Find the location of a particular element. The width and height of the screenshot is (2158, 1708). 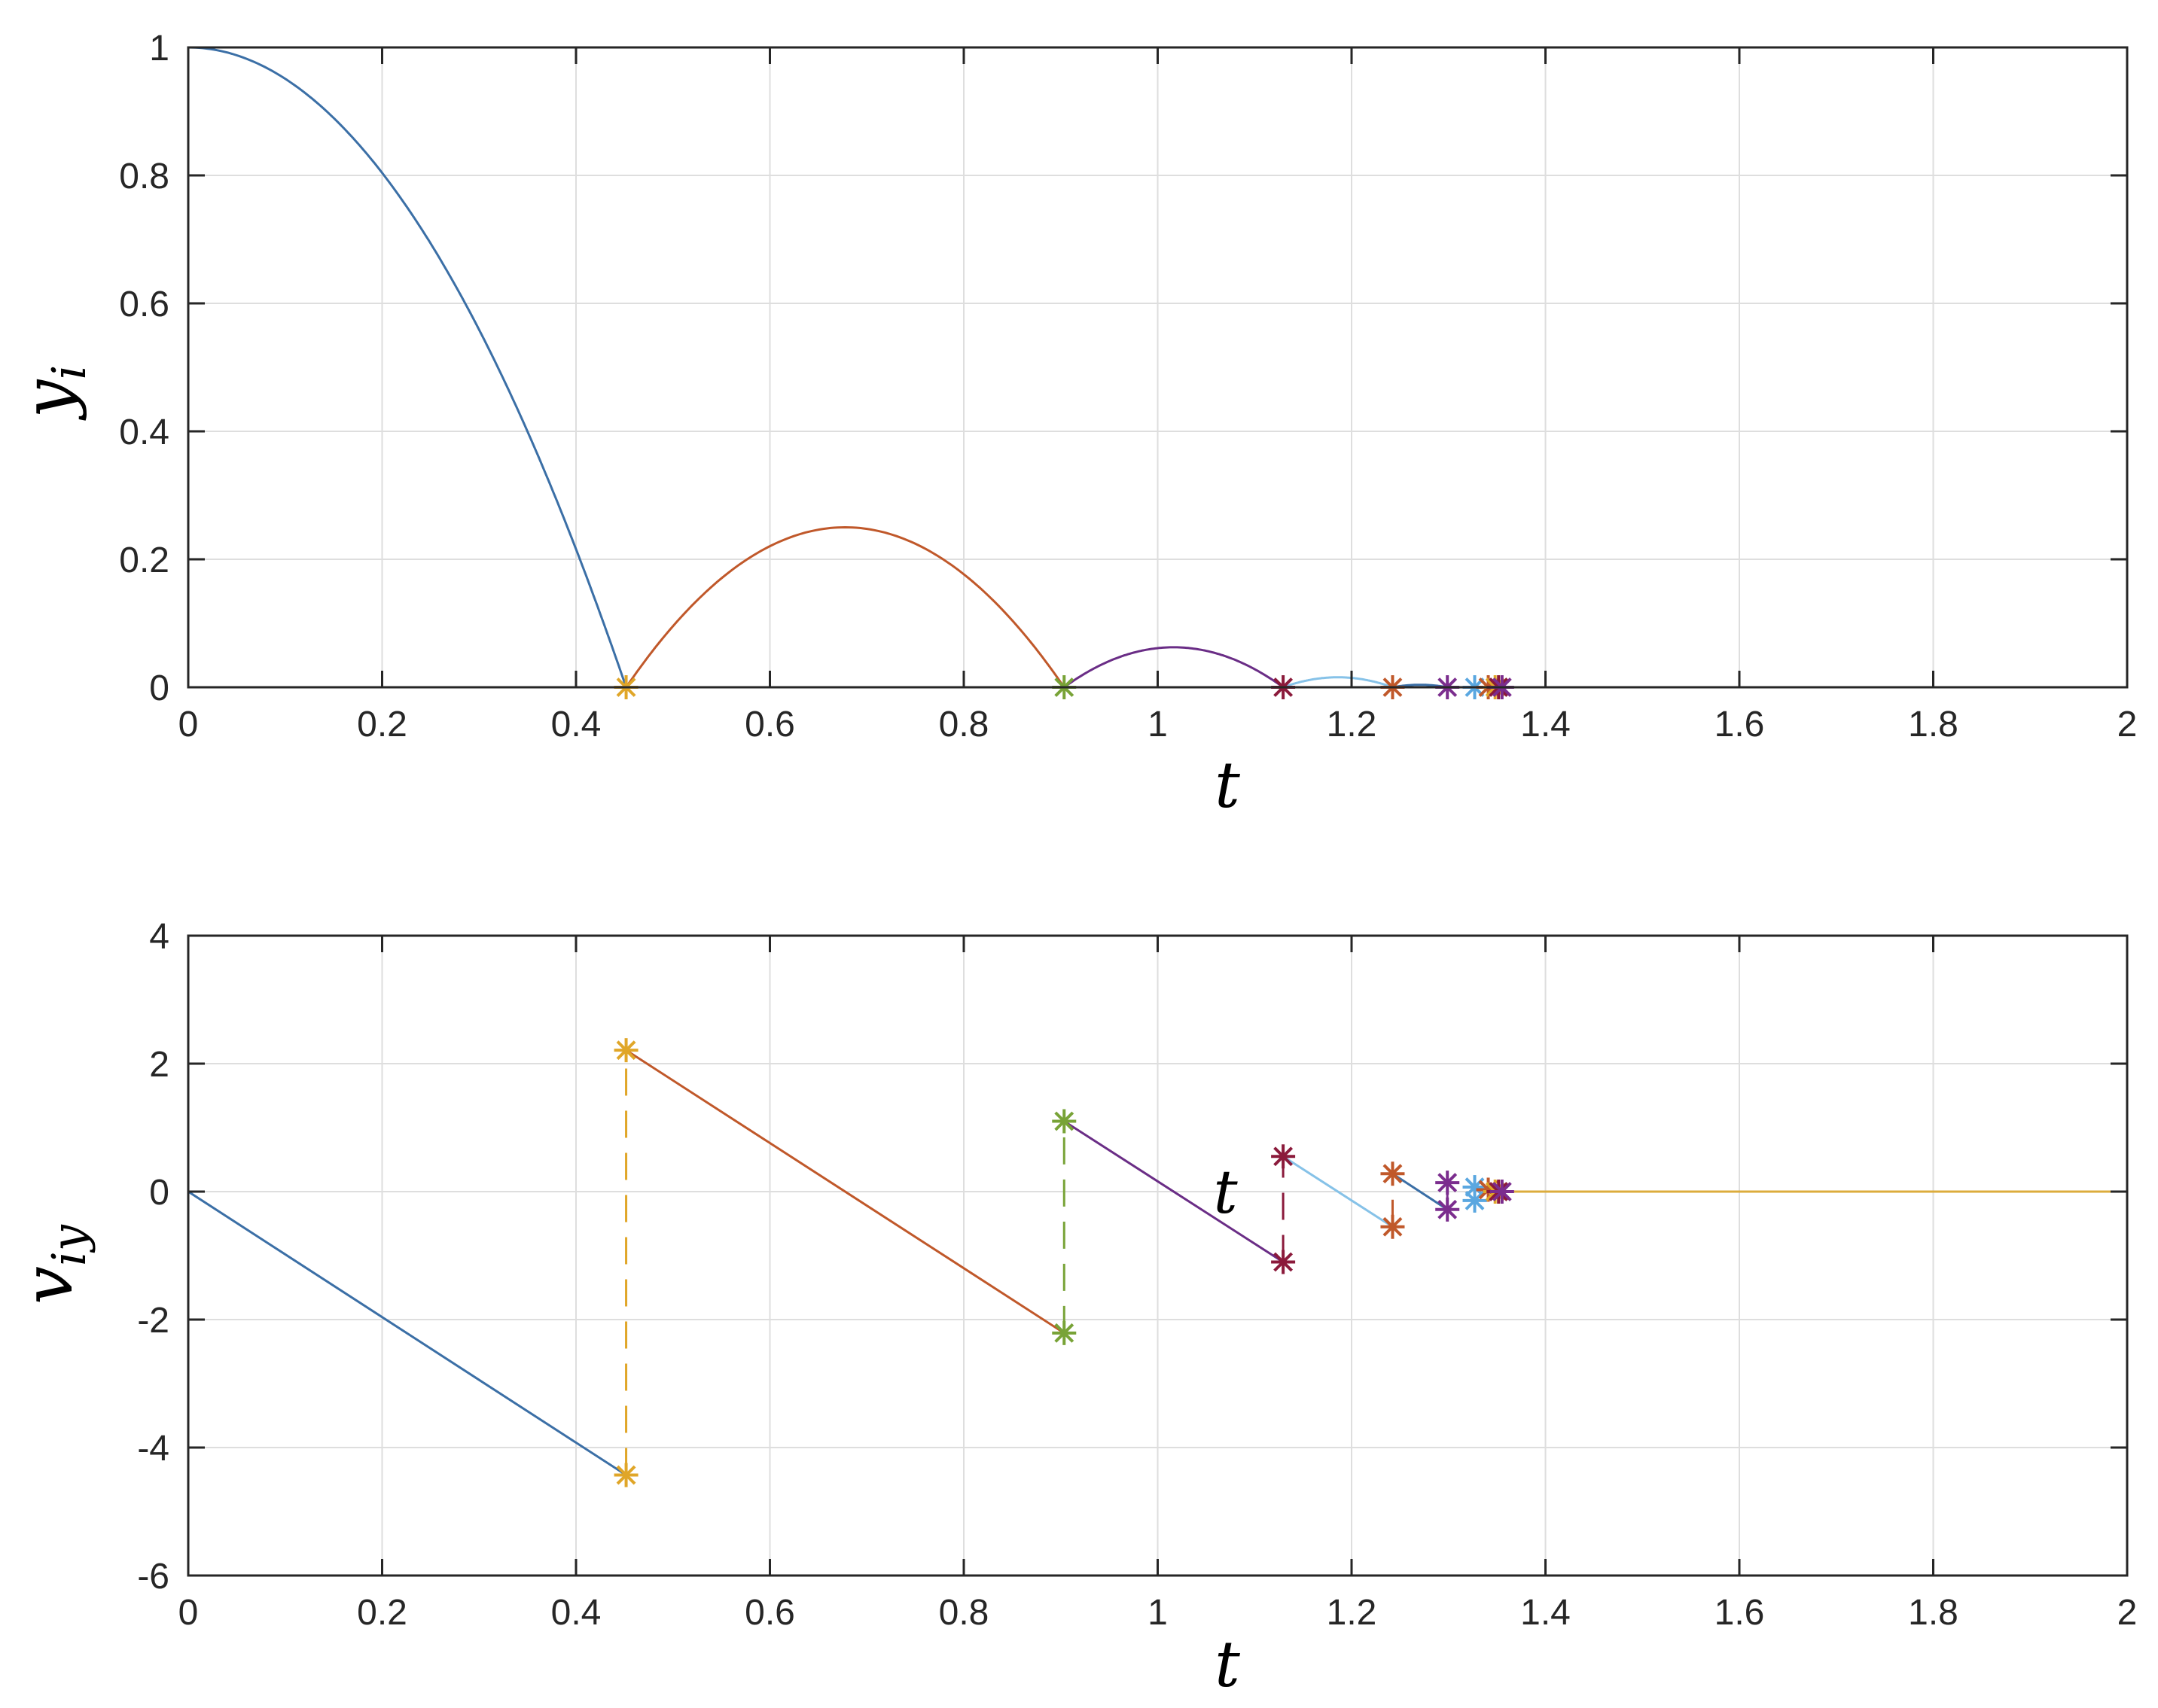

y-axis-label-group: viy is located at coordinates (52, 1264).